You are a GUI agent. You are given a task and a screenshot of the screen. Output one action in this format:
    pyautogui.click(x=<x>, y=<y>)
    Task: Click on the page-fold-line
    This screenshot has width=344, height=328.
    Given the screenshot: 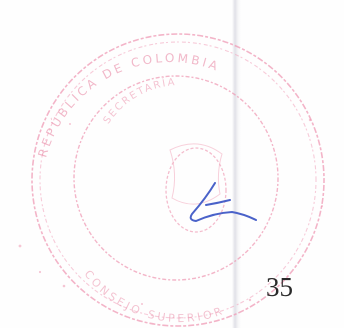 What is the action you would take?
    pyautogui.click(x=236, y=164)
    